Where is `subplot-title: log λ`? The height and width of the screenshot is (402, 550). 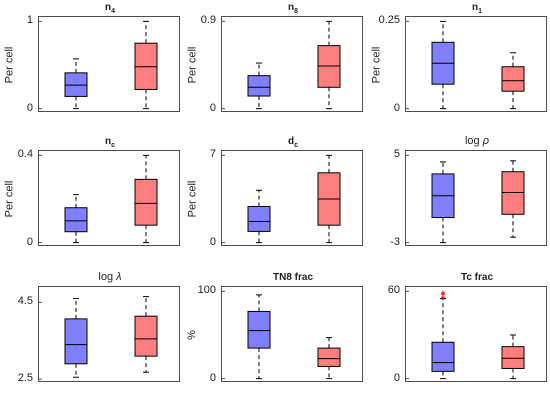
subplot-title: log λ is located at coordinates (110, 277).